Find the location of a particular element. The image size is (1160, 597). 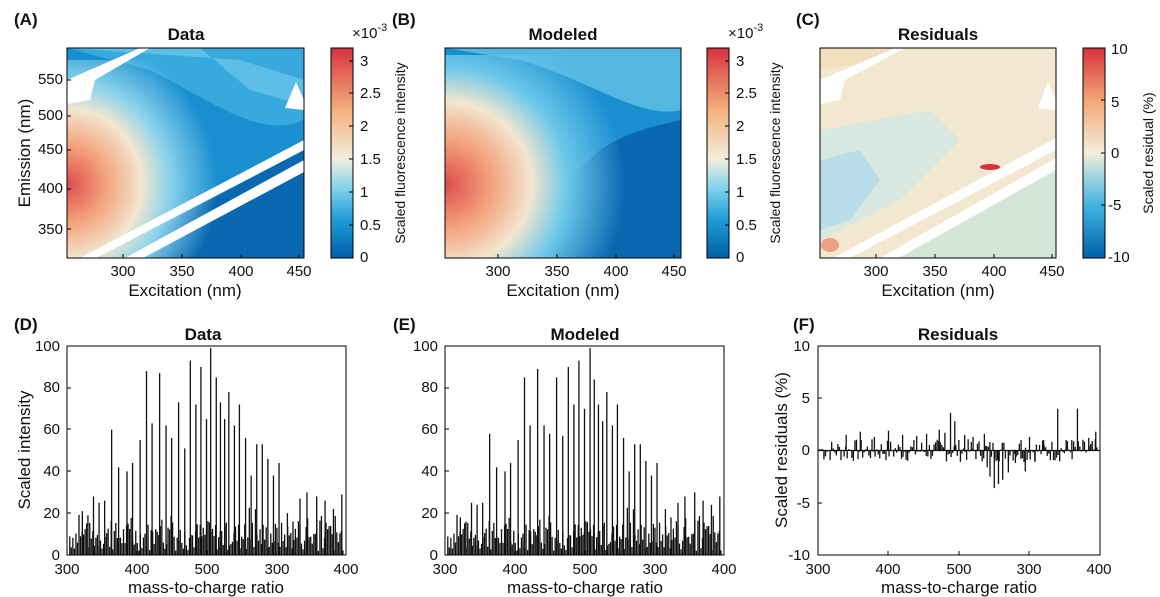

panel-f-title: Residuals is located at coordinates (958, 334).